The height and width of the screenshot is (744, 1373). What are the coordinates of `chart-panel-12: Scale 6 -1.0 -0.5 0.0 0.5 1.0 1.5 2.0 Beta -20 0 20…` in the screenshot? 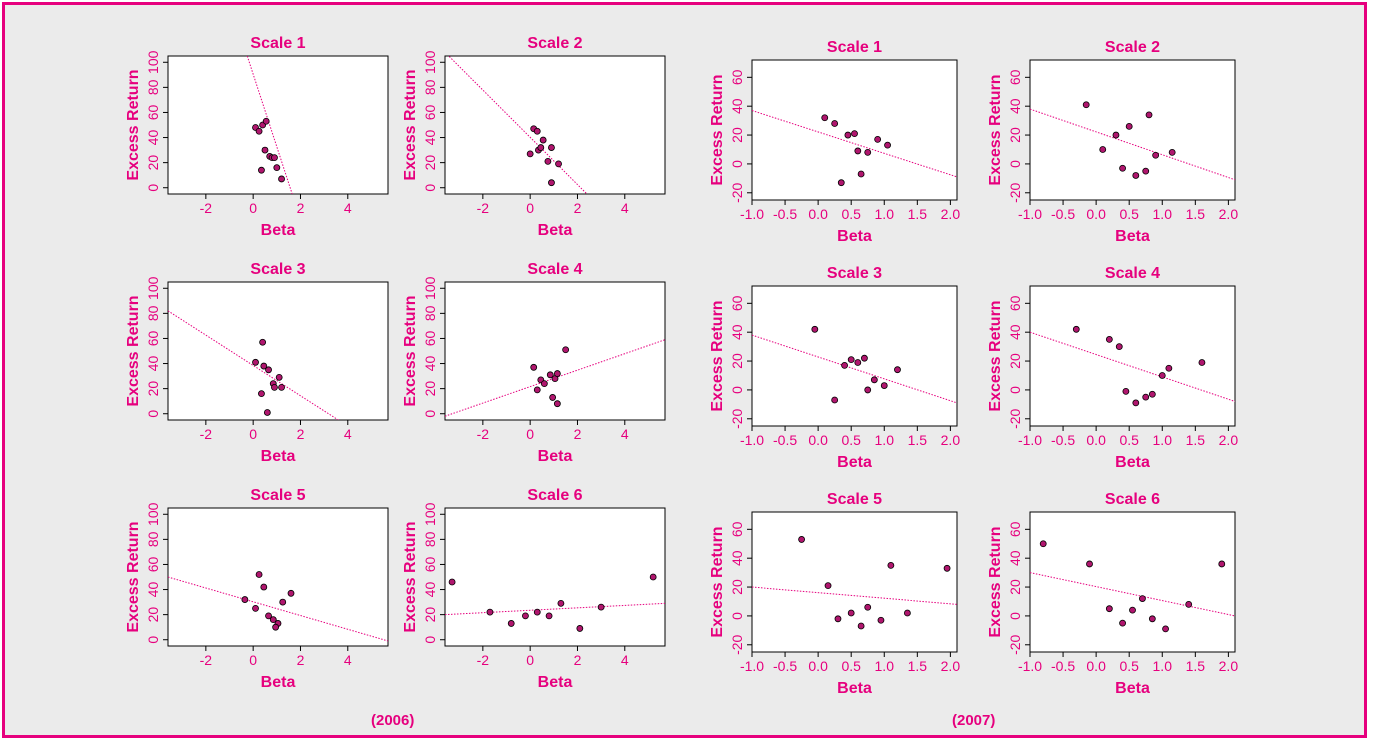 It's located at (1112, 594).